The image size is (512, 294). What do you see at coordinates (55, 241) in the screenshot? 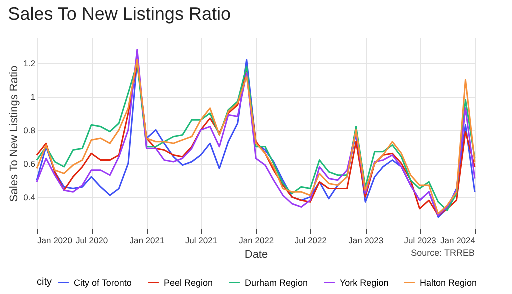
I see `x-tick-label: Jan 2020` at bounding box center [55, 241].